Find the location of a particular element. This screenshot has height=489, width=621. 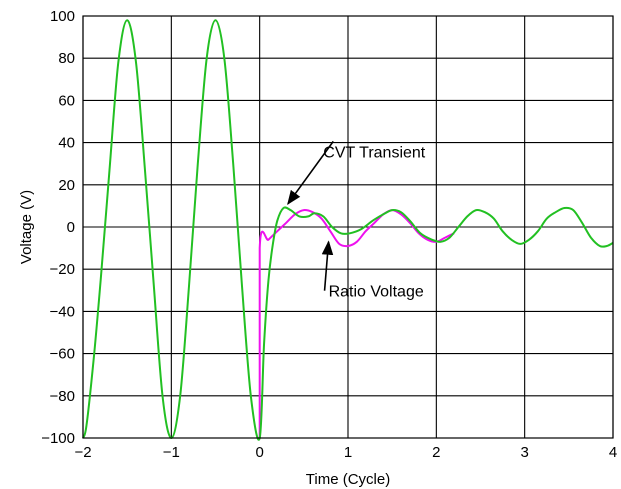

x-tick-label: 0 is located at coordinates (259, 452).